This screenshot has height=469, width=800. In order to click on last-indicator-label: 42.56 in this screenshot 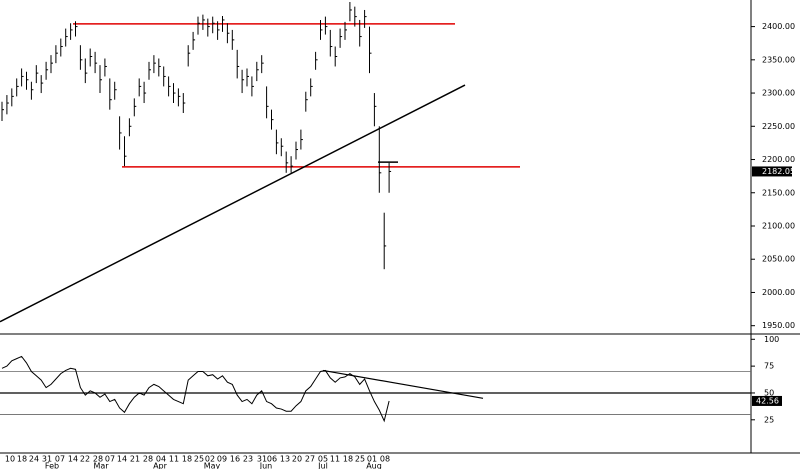, I will do `click(767, 400)`.